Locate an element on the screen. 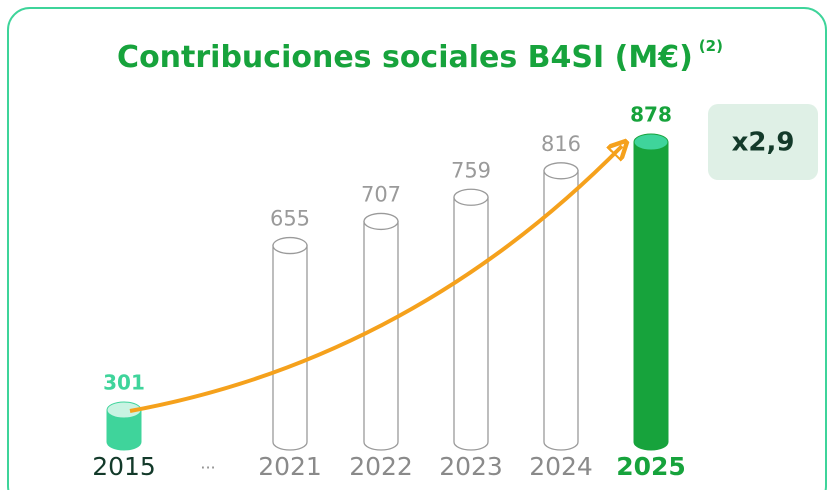 This screenshot has width=834, height=494. value-label: 878 is located at coordinates (651, 115).